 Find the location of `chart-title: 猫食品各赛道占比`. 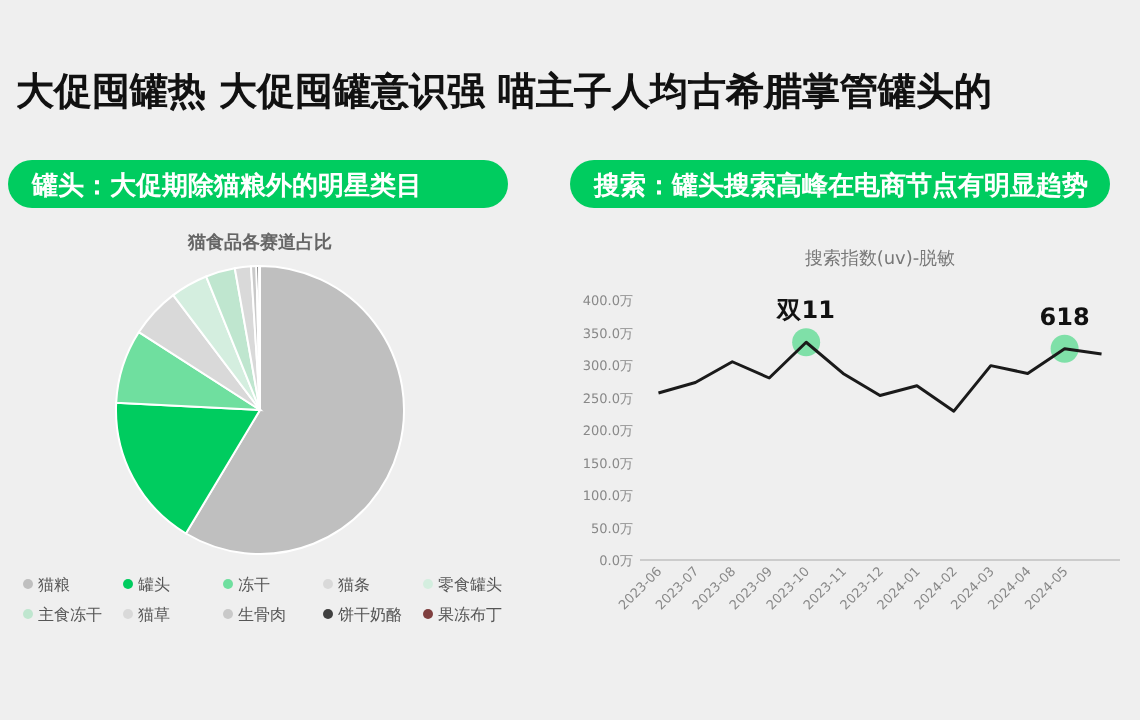

chart-title: 猫食品各赛道占比 is located at coordinates (259, 243).